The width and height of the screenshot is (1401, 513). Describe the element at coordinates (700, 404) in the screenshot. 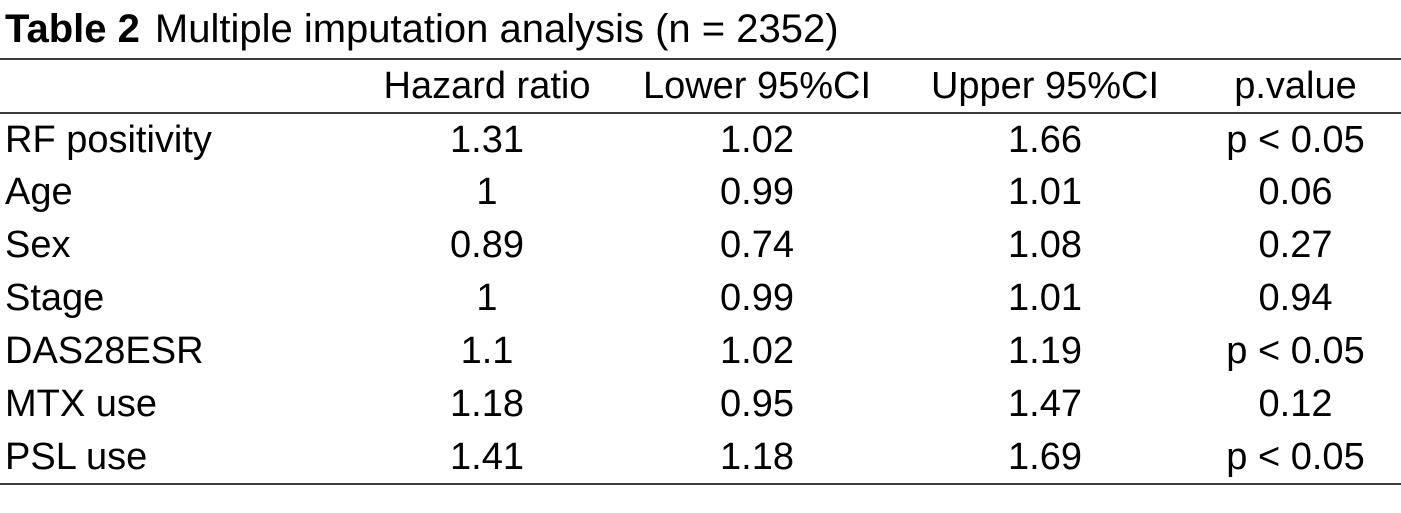

I see `table-row: MTX use 1.18 0.95 1.47 0.12` at that location.